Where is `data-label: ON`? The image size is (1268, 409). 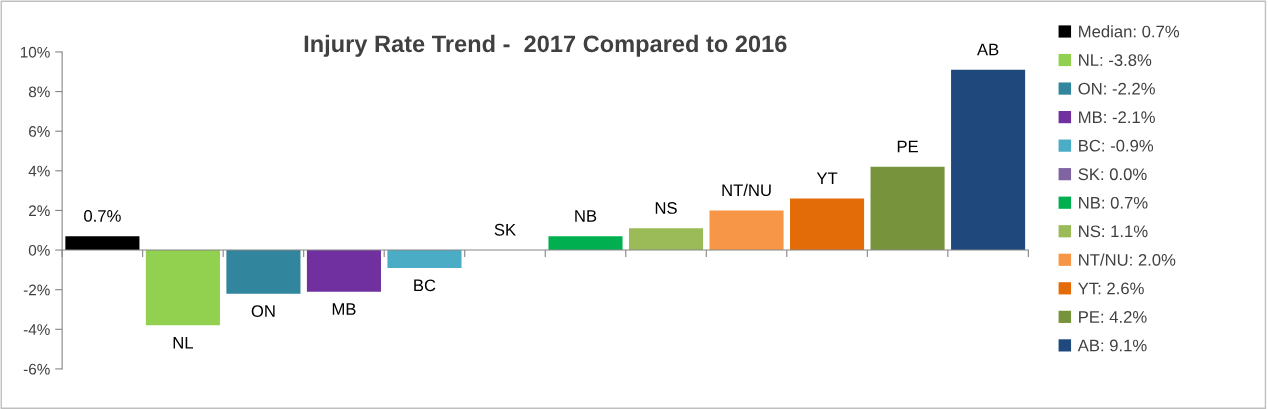 data-label: ON is located at coordinates (263, 311).